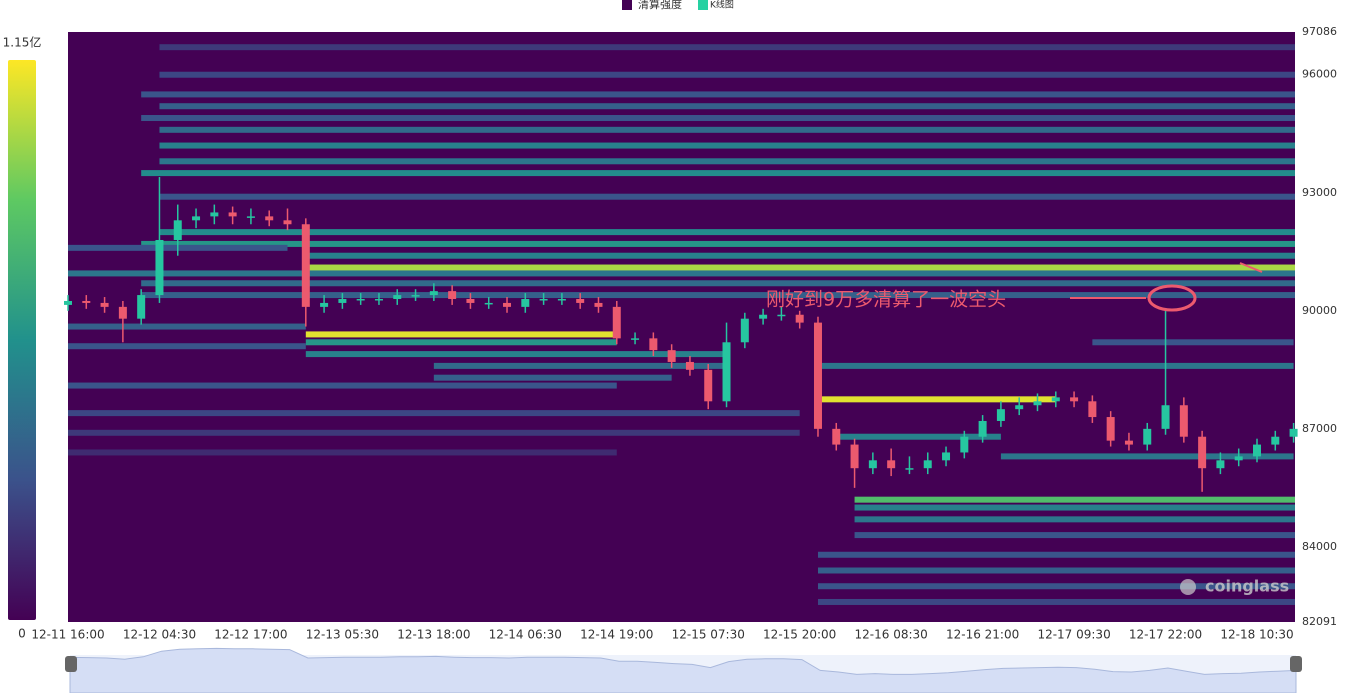 The image size is (1360, 693). Describe the element at coordinates (891, 635) in the screenshot. I see `x-tick-label: 12-16 08:30` at that location.